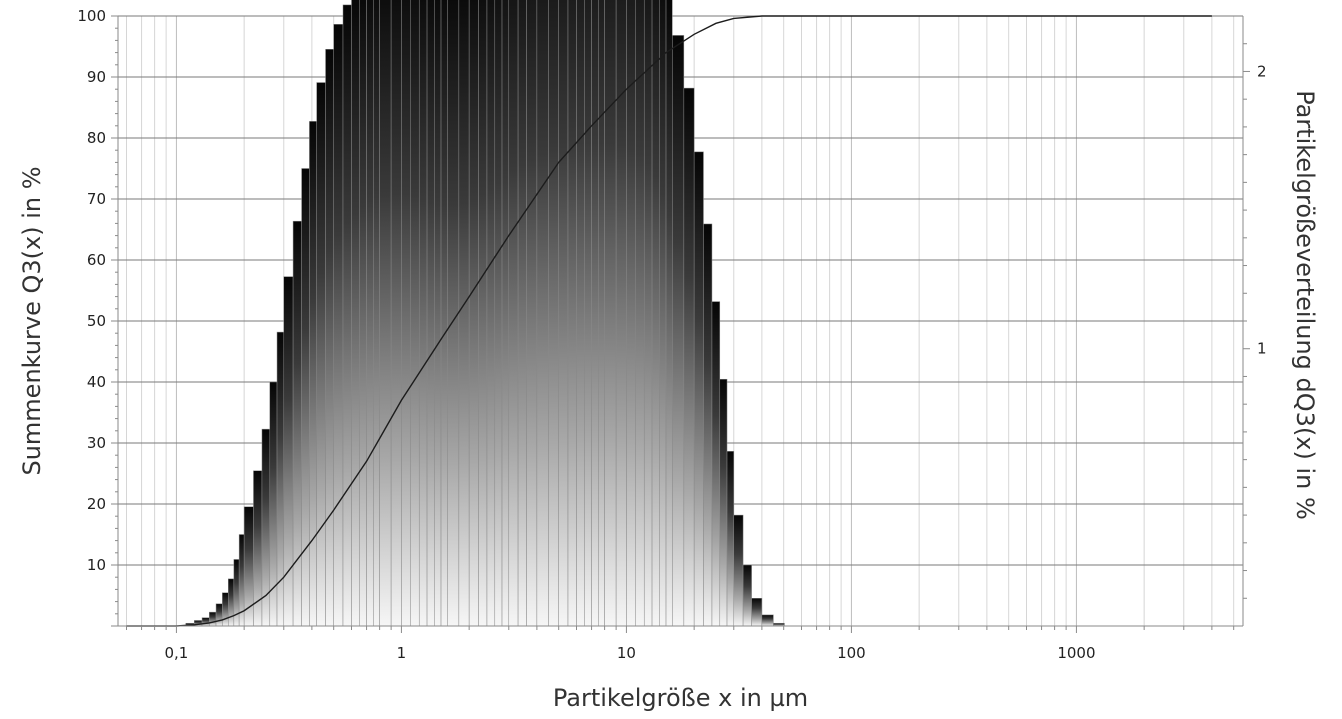 This screenshot has height=719, width=1342. I want to click on x-axis-title: Partikelgröße x in µm, so click(680, 698).